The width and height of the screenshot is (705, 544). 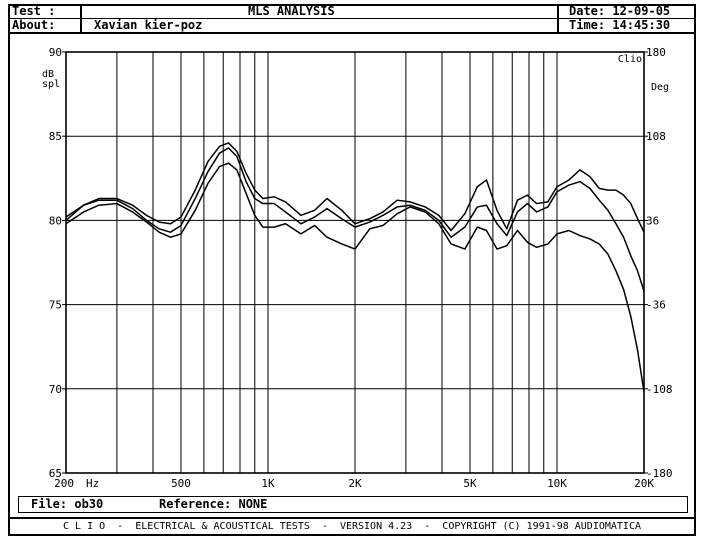 I want to click on y-axis-label: dB, so click(x=48, y=74).